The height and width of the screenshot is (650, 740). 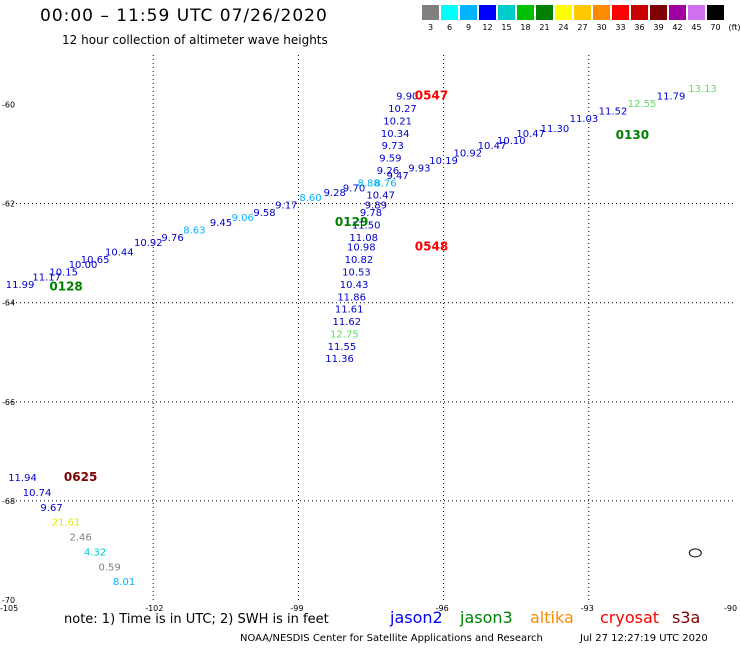 What do you see at coordinates (310, 198) in the screenshot?
I see `wave-height-label: 8.60` at bounding box center [310, 198].